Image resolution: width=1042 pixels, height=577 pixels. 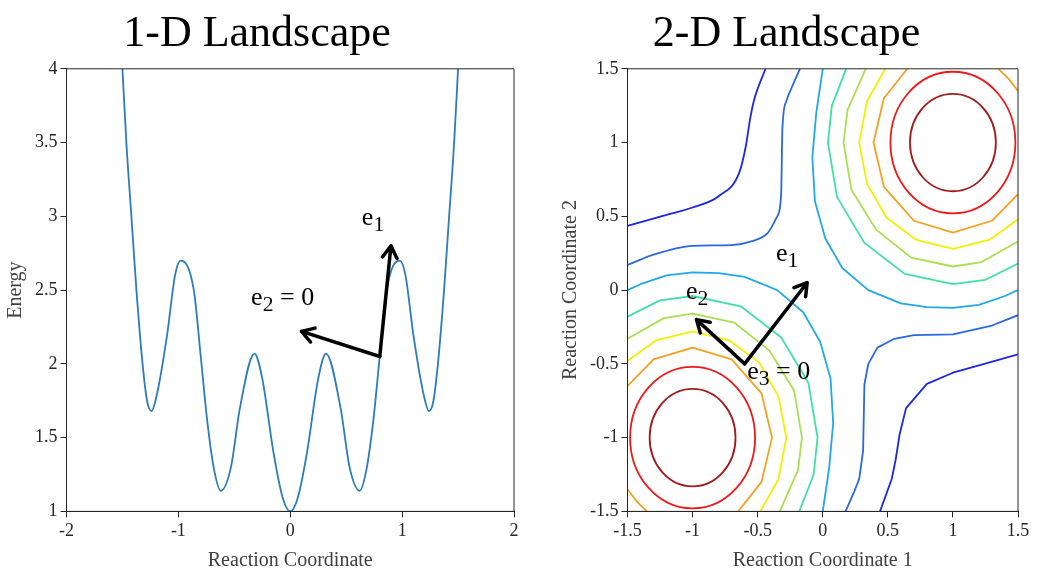 What do you see at coordinates (283, 300) in the screenshot?
I see `annotation: e$_{2}$ = 0` at bounding box center [283, 300].